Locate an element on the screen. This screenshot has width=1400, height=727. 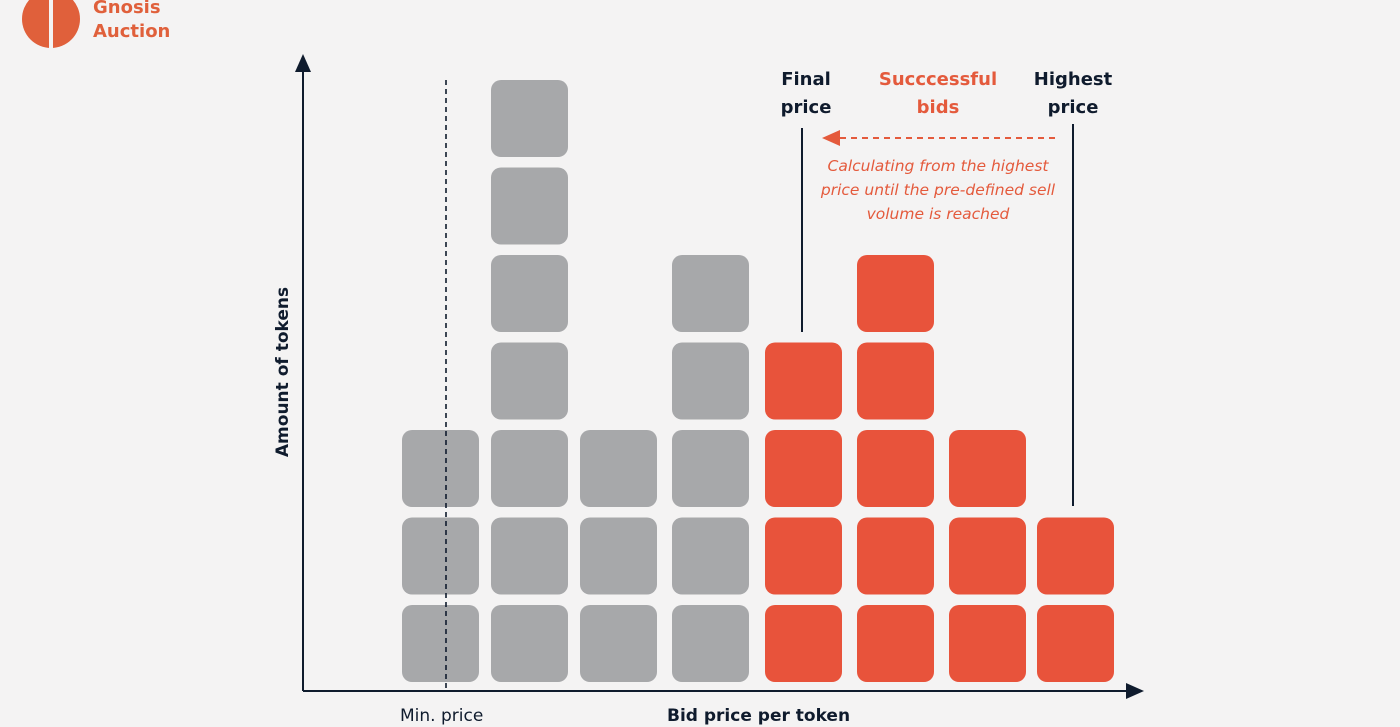
brand-line-2: Auction is located at coordinates (132, 31).